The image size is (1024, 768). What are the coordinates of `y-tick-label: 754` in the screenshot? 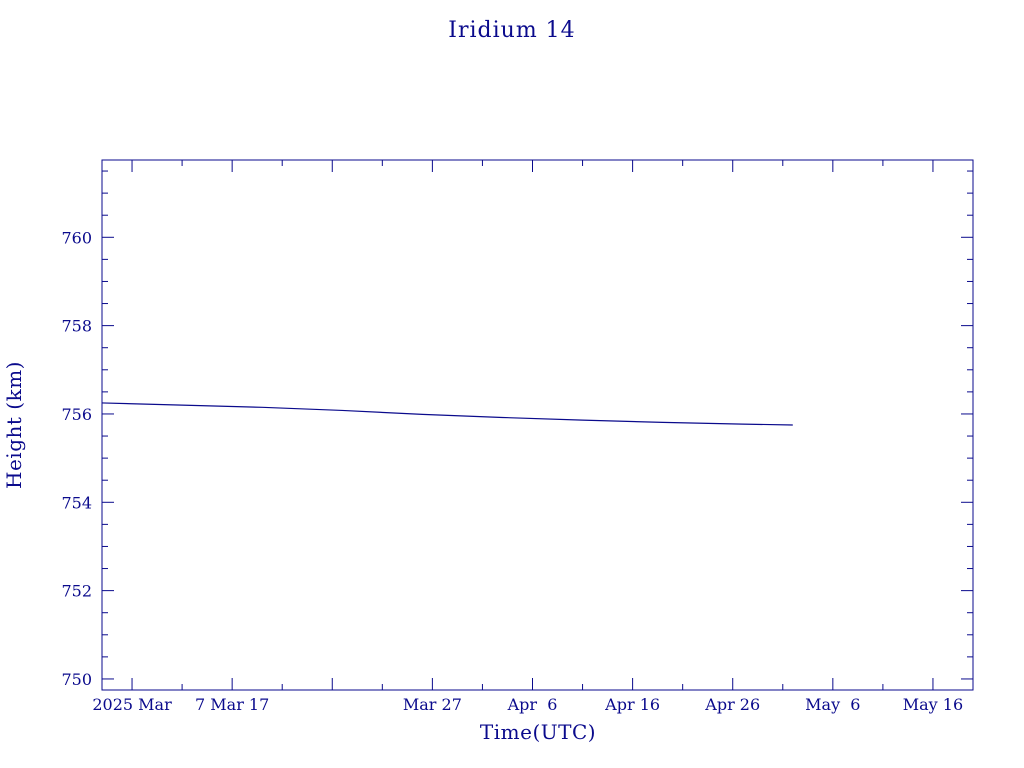 It's located at (76, 502).